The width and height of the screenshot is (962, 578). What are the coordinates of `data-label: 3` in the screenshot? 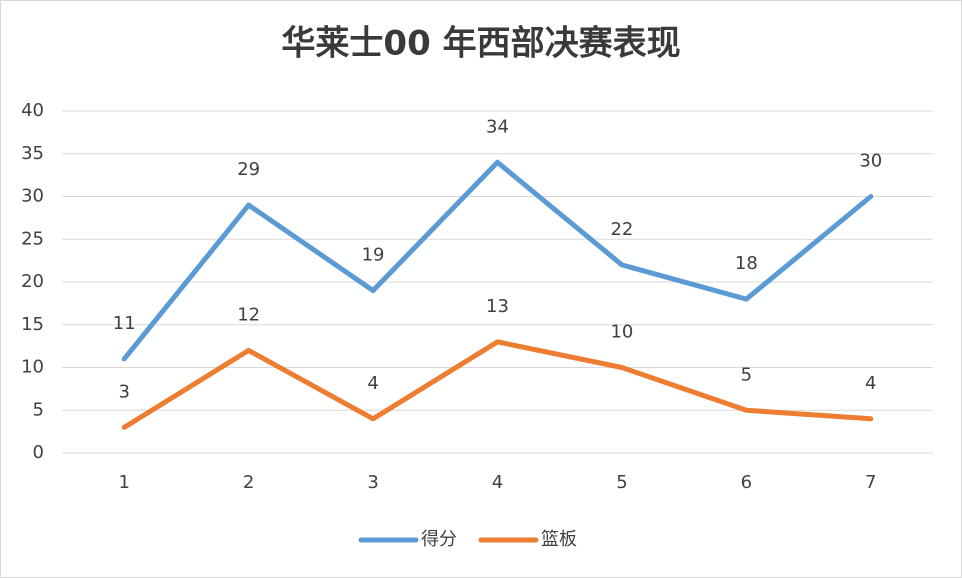 It's located at (123, 391).